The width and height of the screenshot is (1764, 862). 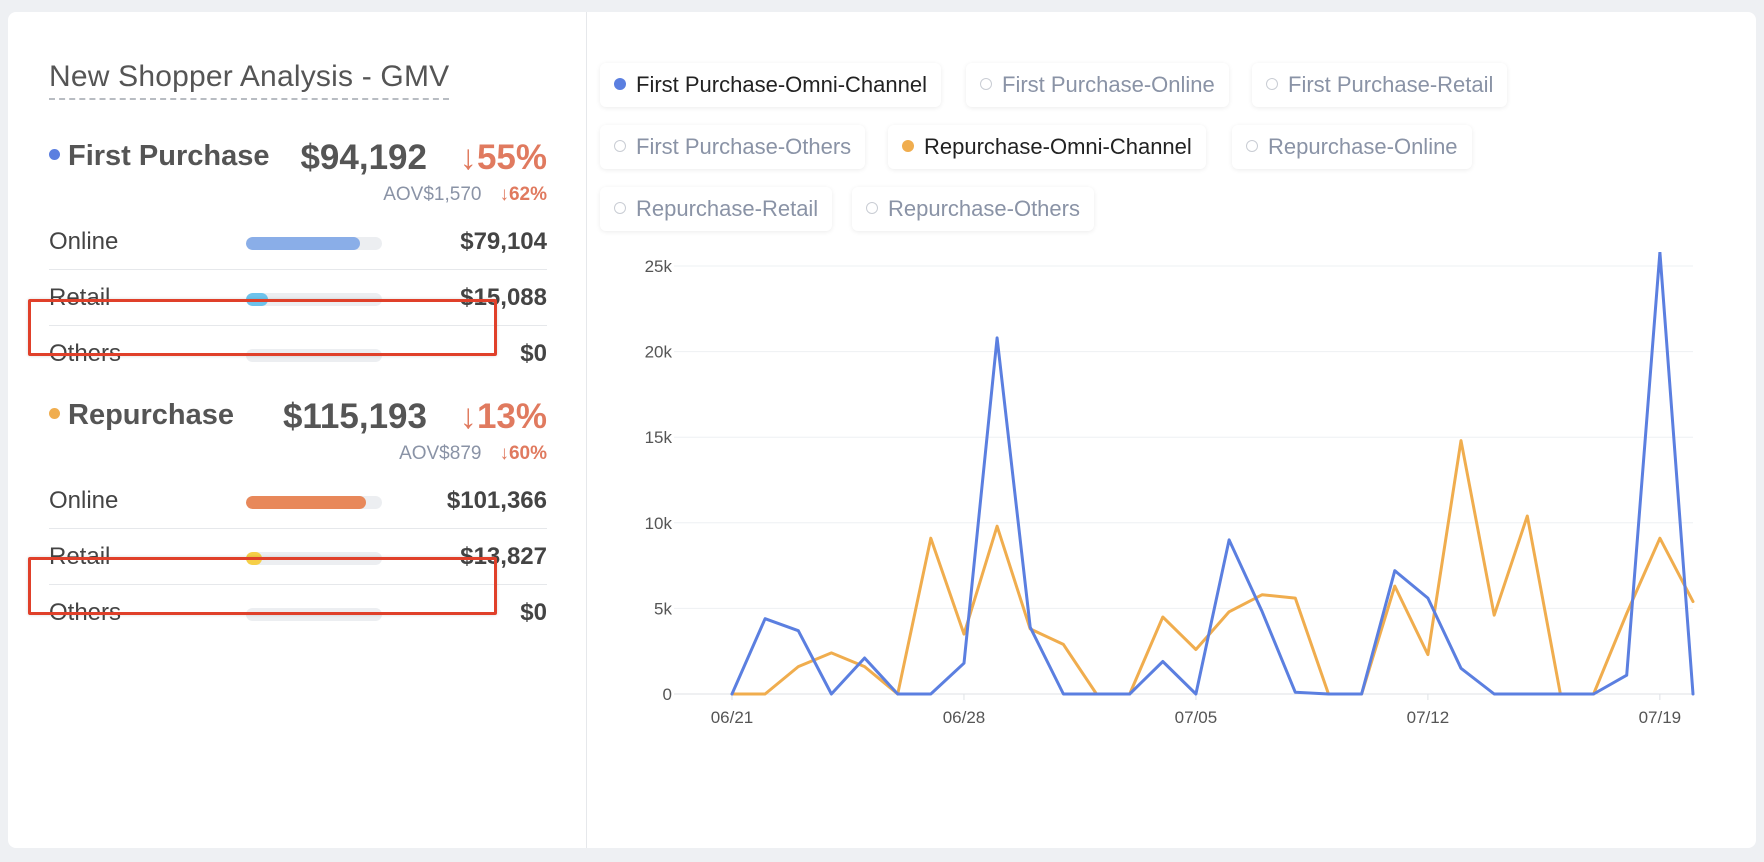 What do you see at coordinates (503, 241) in the screenshot?
I see `row-value: $79,104` at bounding box center [503, 241].